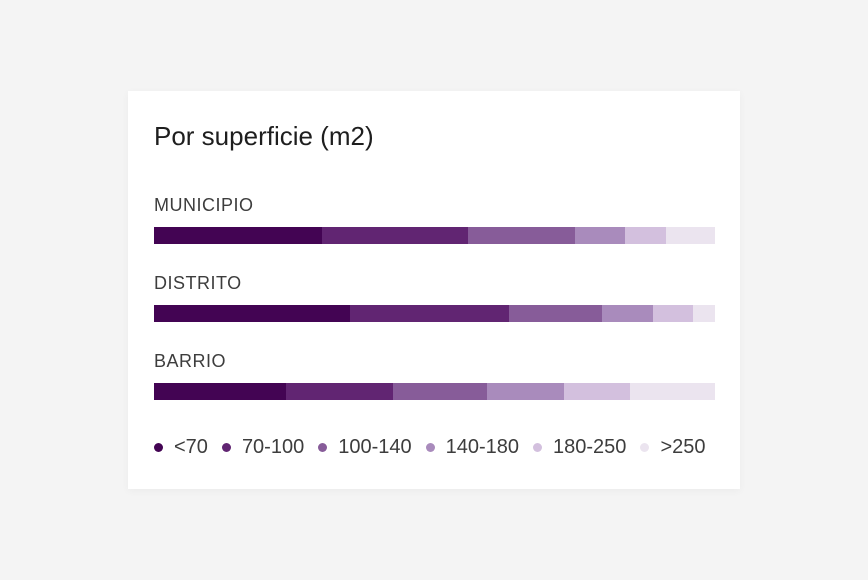 This screenshot has height=580, width=868. I want to click on legend-item: 140-180, so click(472, 447).